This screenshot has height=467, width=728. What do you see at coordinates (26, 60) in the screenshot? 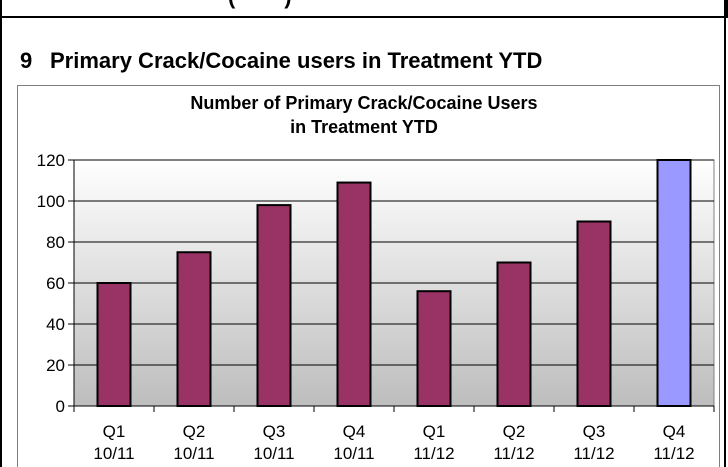
I see `section-number: 9` at bounding box center [26, 60].